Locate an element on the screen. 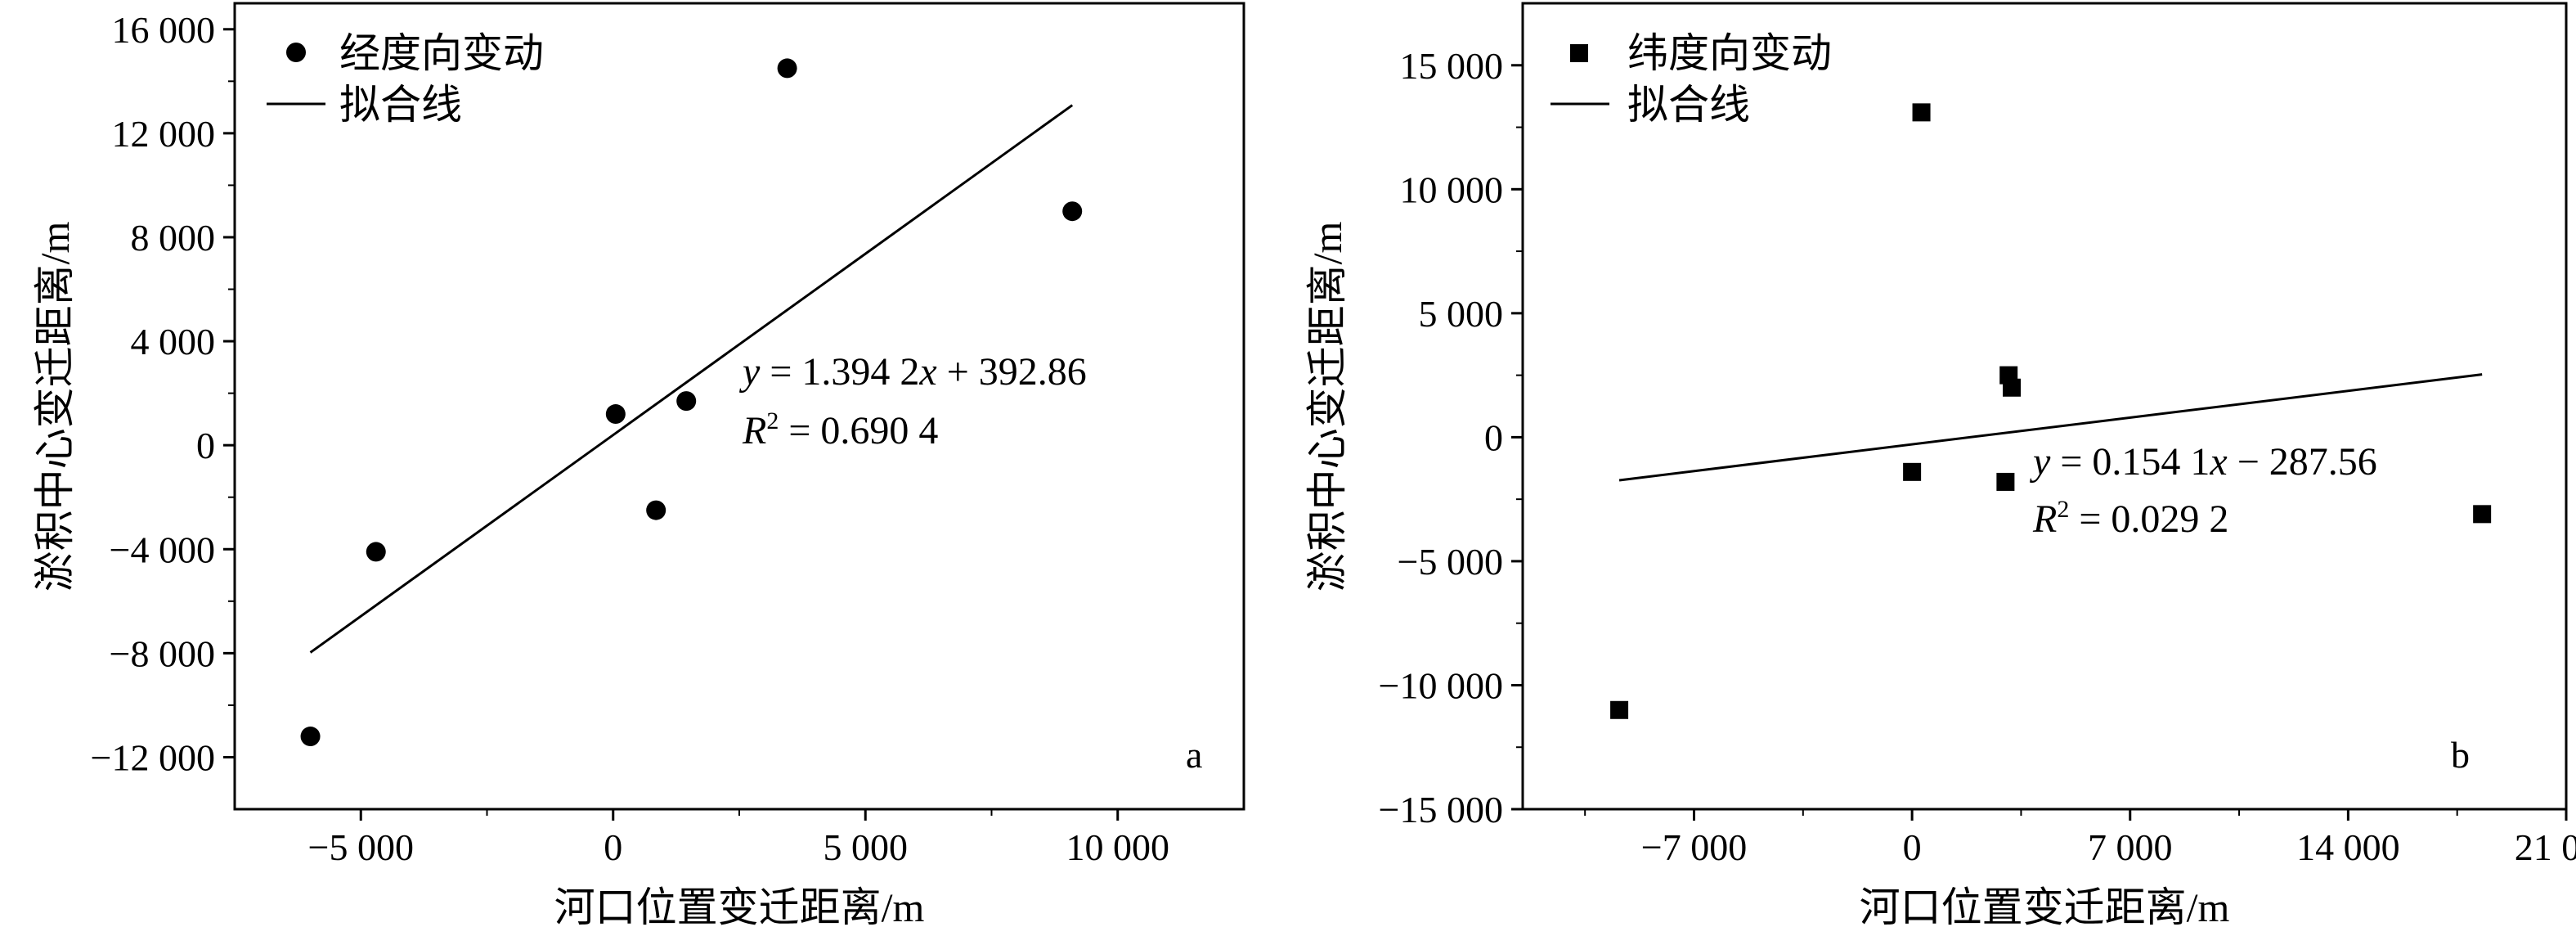  panel-b-legend-fit-label: 拟合线 is located at coordinates (1689, 105).